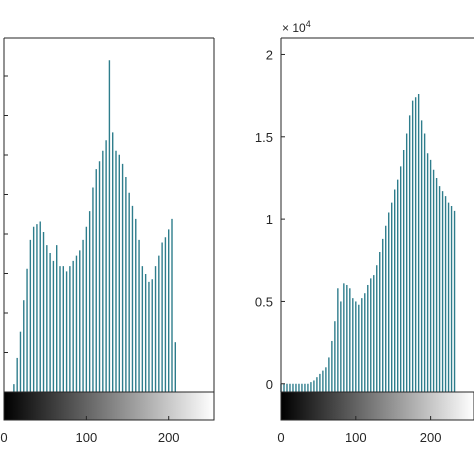 This screenshot has height=474, width=474. What do you see at coordinates (269, 384) in the screenshot?
I see `y-tick-label: 0` at bounding box center [269, 384].